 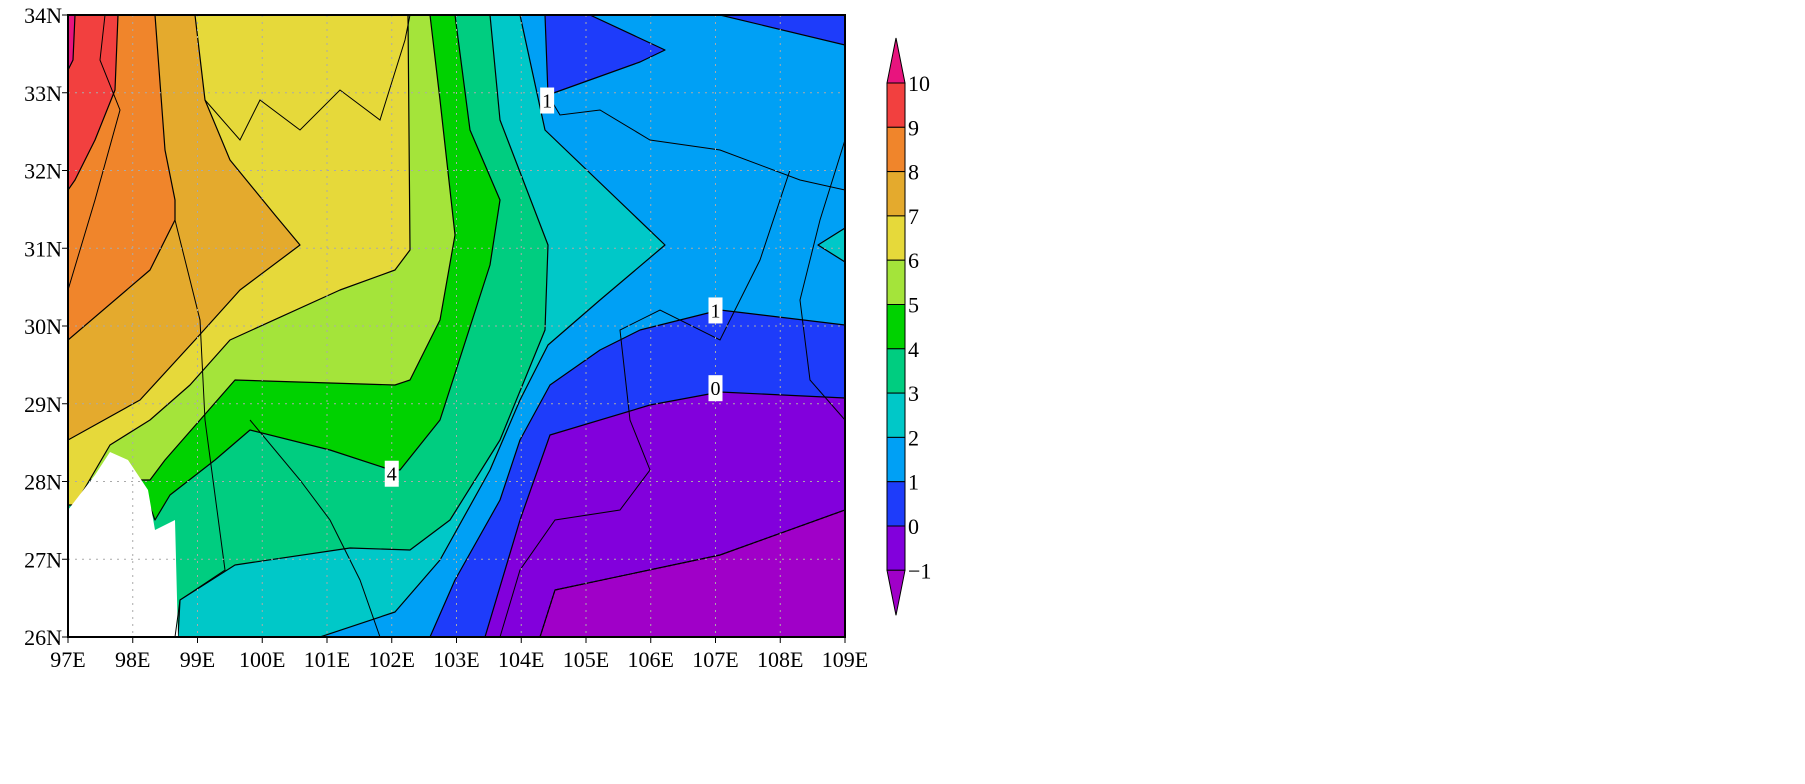 I want to click on y-tick-label: 28N, so click(x=43, y=482).